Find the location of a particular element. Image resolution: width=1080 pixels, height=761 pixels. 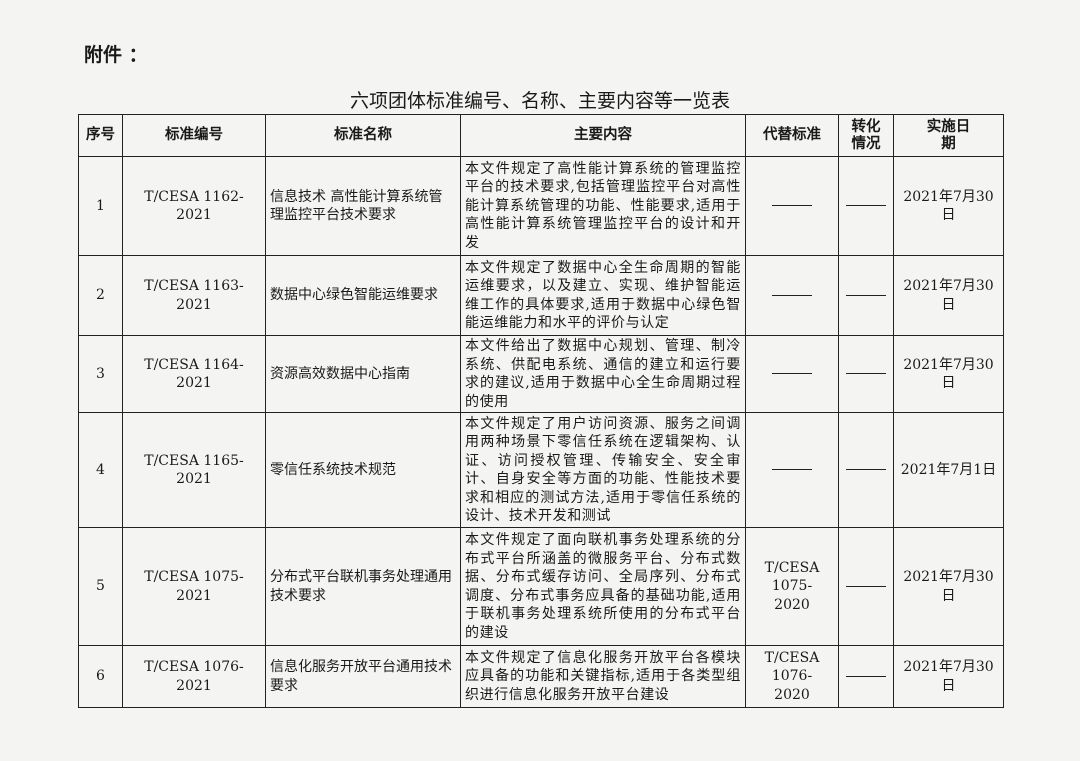

standard-code: T/CESA 1164-2021 is located at coordinates (194, 374).